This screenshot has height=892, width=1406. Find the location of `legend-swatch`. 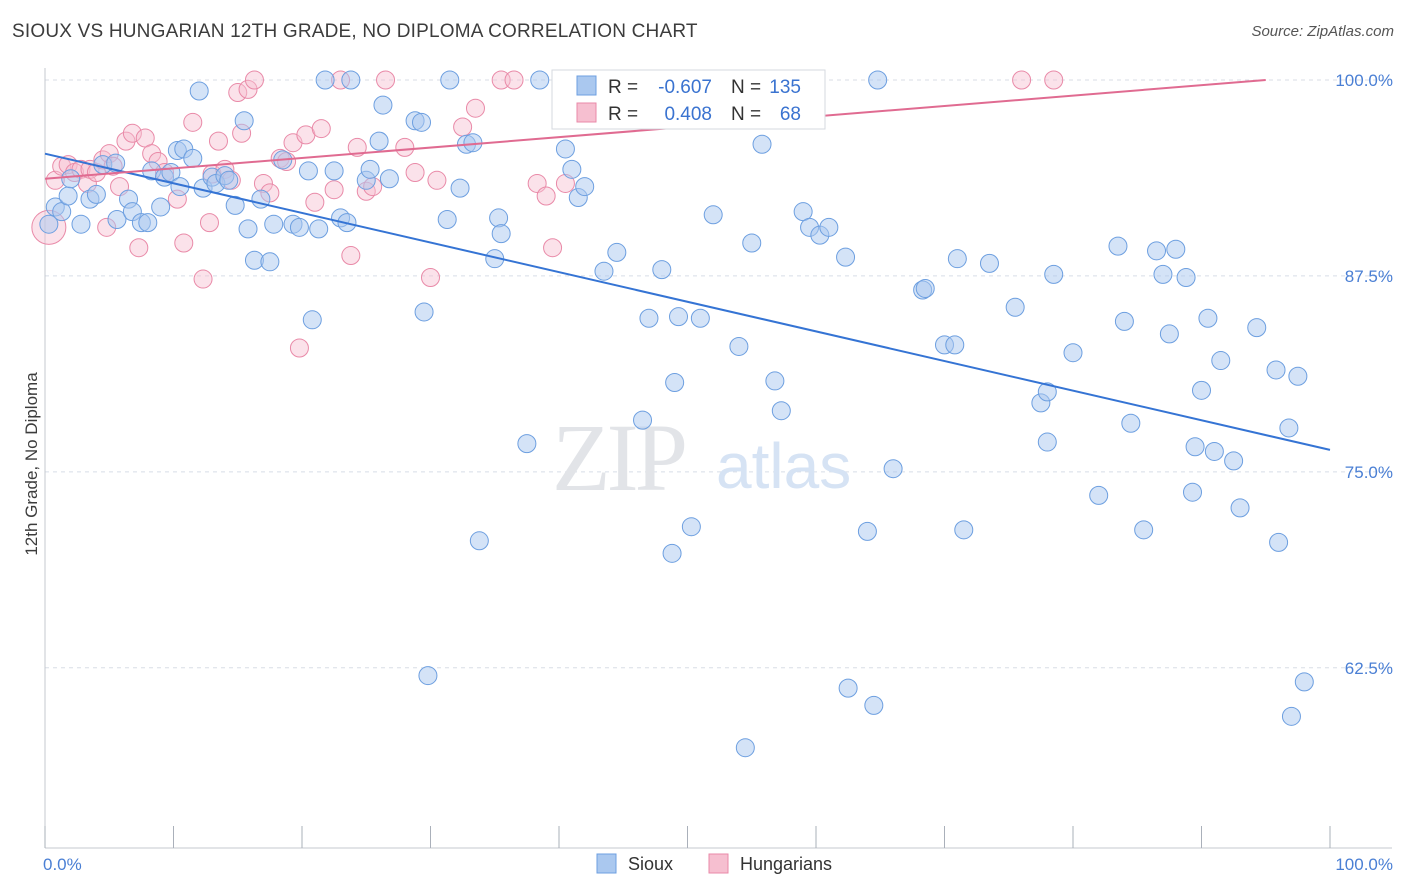

legend-swatch is located at coordinates (586, 85).